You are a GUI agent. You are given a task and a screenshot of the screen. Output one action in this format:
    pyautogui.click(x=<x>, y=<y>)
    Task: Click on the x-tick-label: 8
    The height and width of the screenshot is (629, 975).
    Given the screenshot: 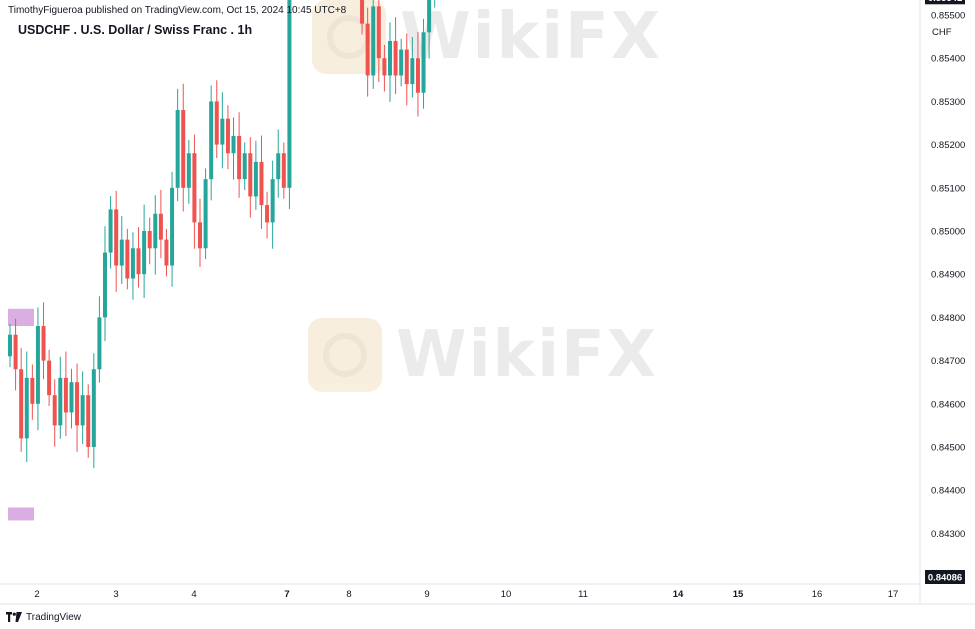 What is the action you would take?
    pyautogui.click(x=348, y=594)
    